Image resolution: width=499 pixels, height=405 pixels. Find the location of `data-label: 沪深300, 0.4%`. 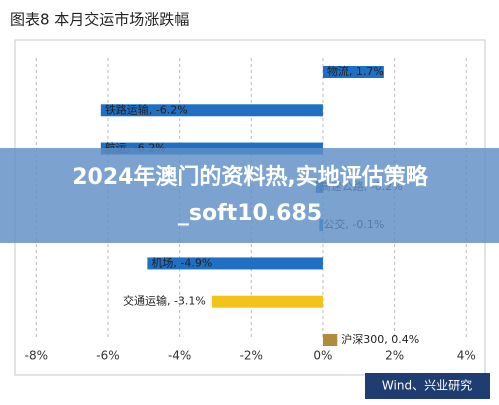

data-label: 沪深300, 0.4% is located at coordinates (380, 339).